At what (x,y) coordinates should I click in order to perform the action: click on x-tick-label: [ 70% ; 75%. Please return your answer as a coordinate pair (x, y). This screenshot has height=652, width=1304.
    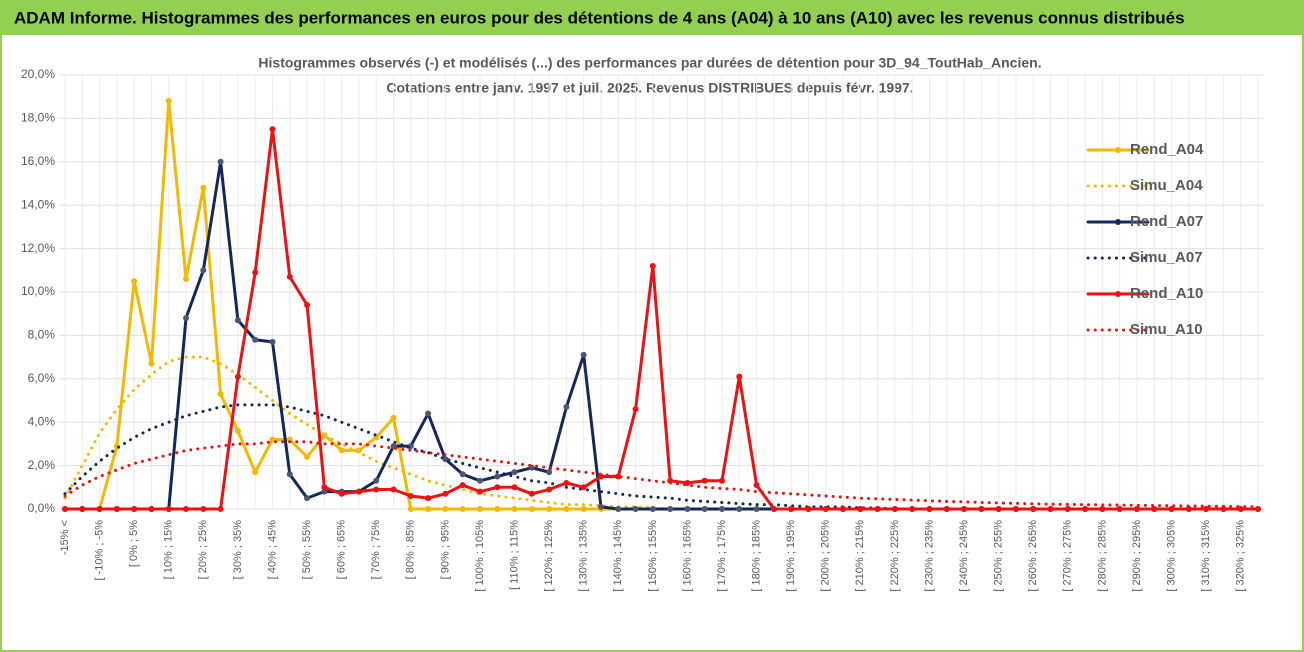
    Looking at the image, I should click on (376, 550).